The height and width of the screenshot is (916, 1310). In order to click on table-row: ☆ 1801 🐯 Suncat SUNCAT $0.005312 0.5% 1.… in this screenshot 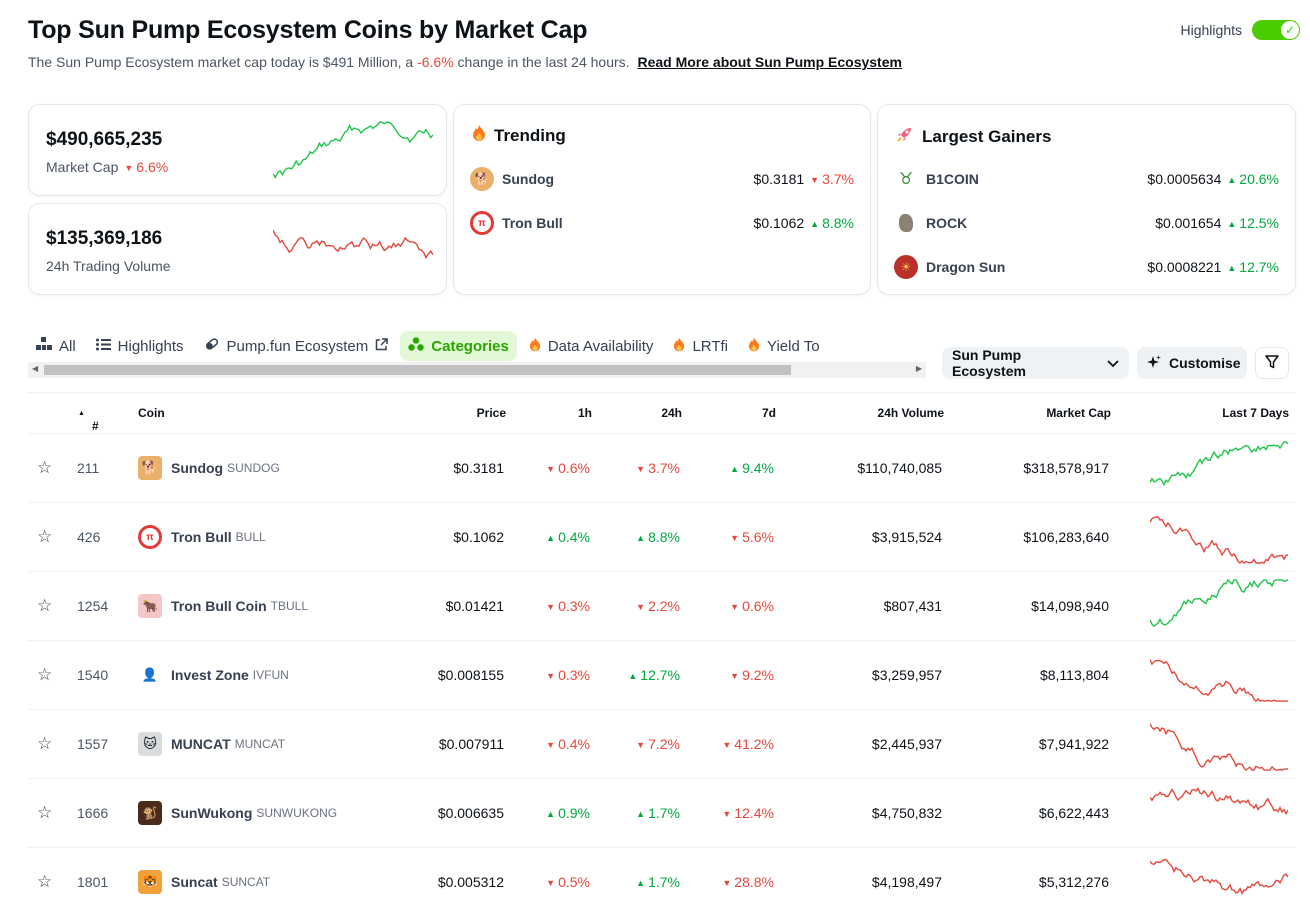, I will do `click(662, 882)`.